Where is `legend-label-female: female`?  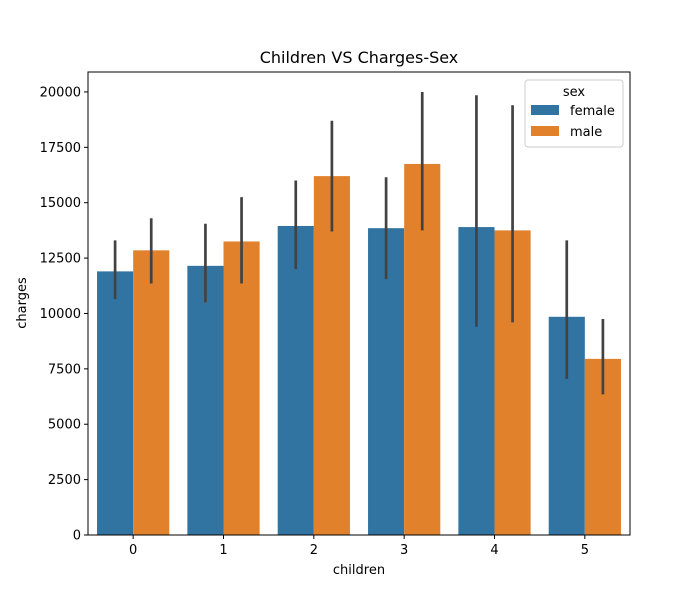 legend-label-female: female is located at coordinates (592, 111).